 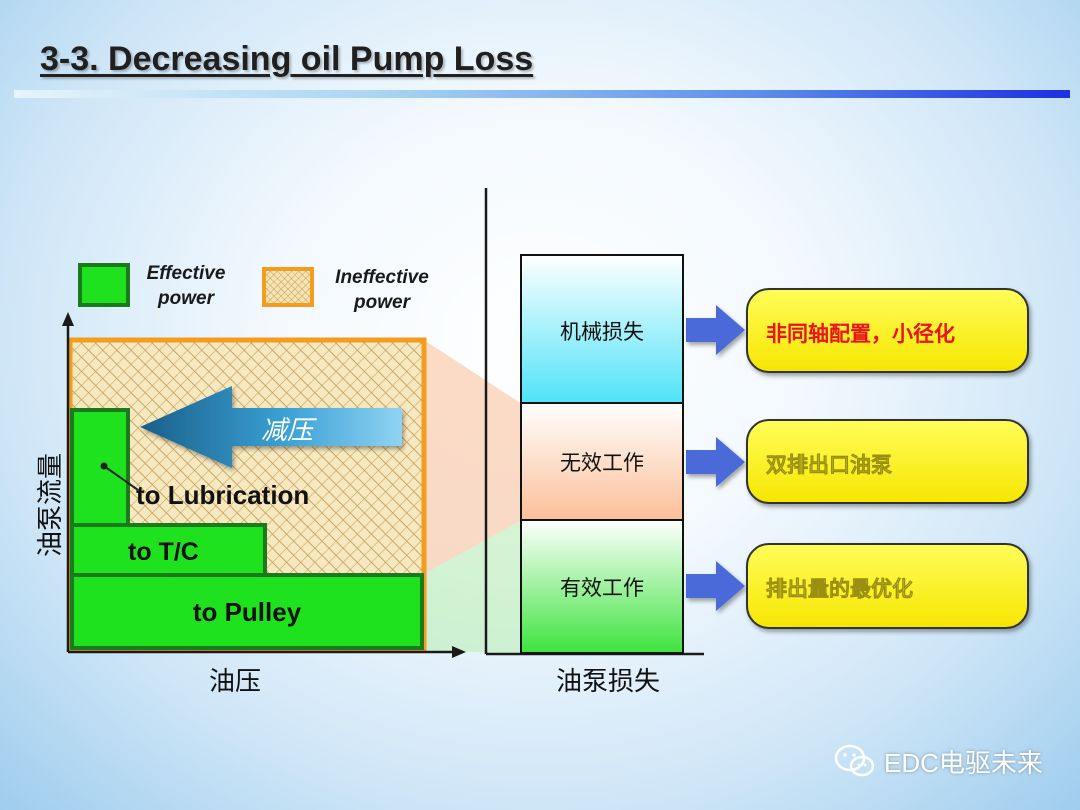 I want to click on pulley-block, so click(x=247, y=611).